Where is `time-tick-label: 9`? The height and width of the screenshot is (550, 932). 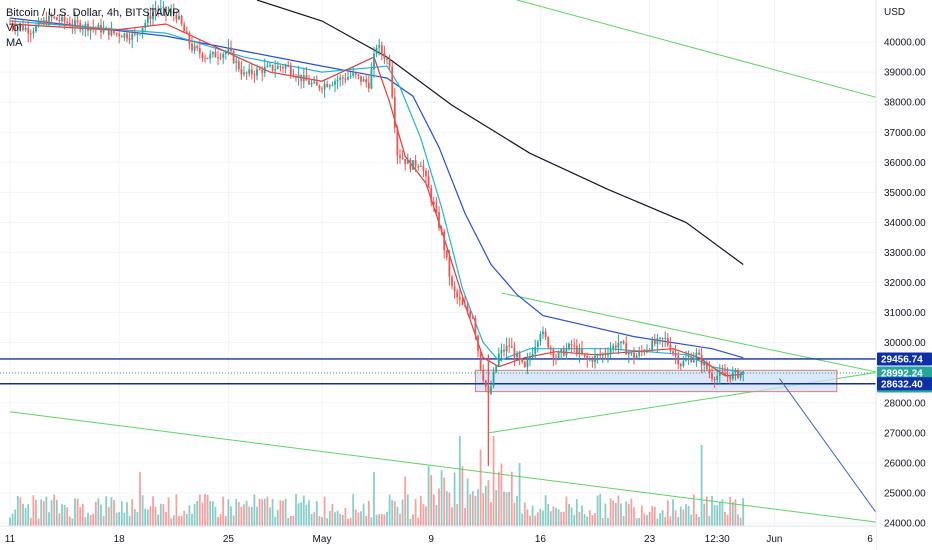 time-tick-label: 9 is located at coordinates (431, 539).